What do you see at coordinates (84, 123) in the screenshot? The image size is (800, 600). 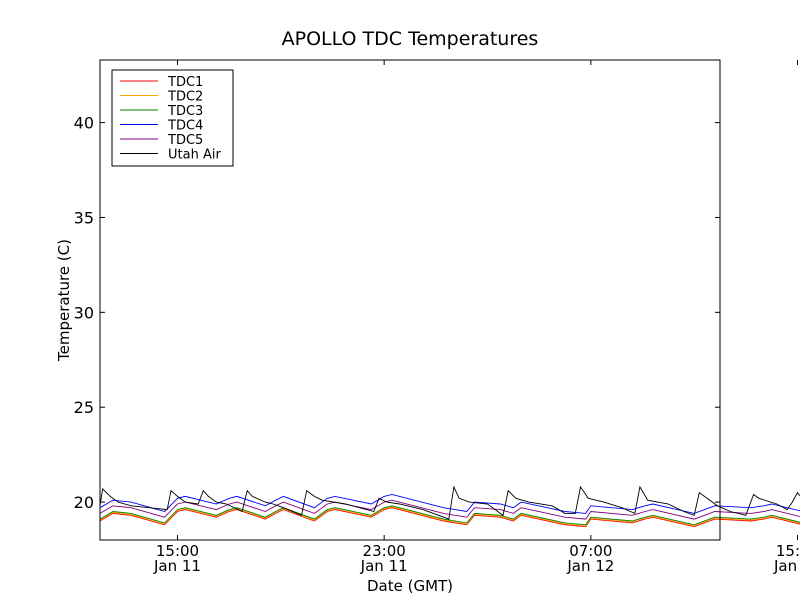 I see `y-tick-label: 40` at bounding box center [84, 123].